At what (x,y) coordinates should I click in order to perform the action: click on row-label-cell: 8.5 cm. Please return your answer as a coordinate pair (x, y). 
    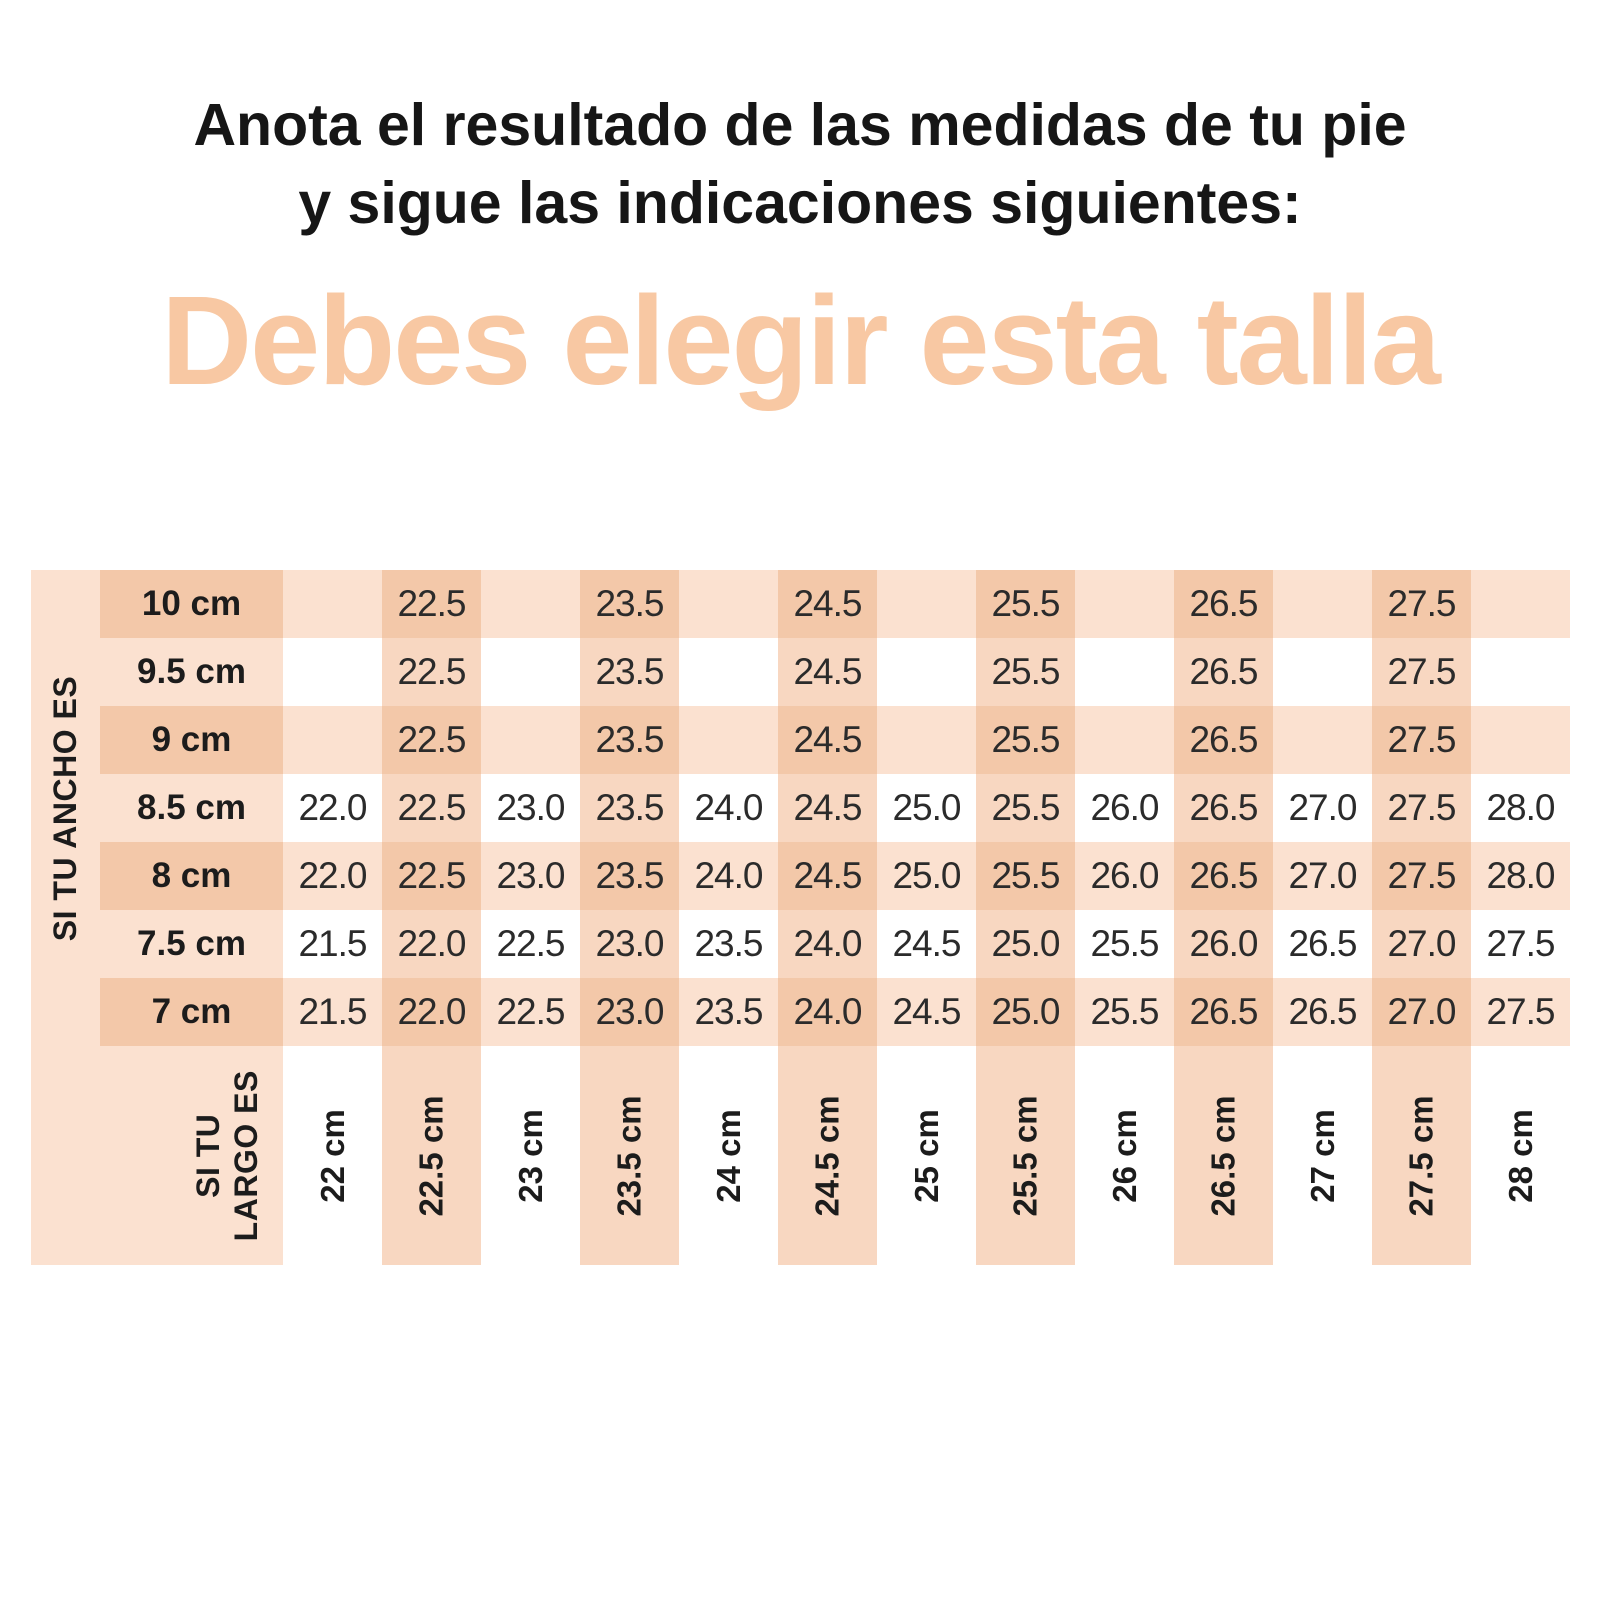
    Looking at the image, I should click on (191, 808).